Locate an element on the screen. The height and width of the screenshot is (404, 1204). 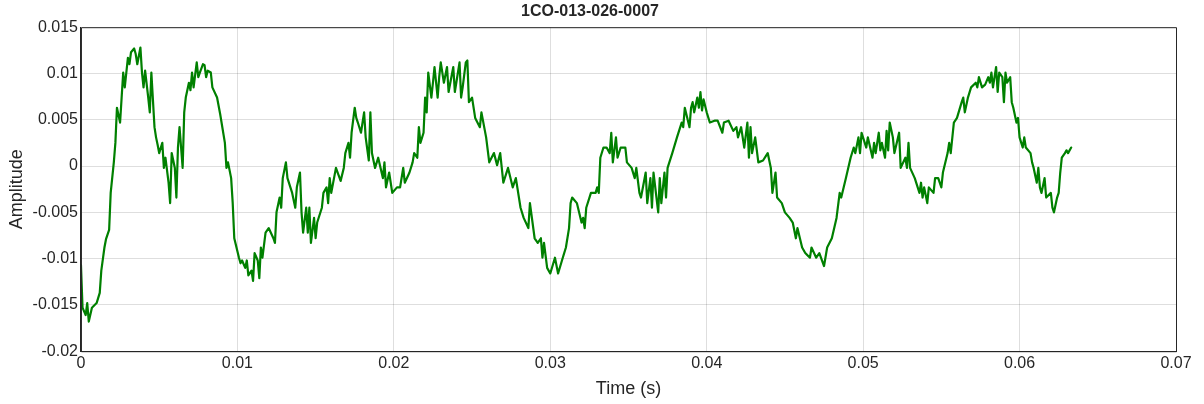
y-tick-label: 0.005 is located at coordinates (58, 119).